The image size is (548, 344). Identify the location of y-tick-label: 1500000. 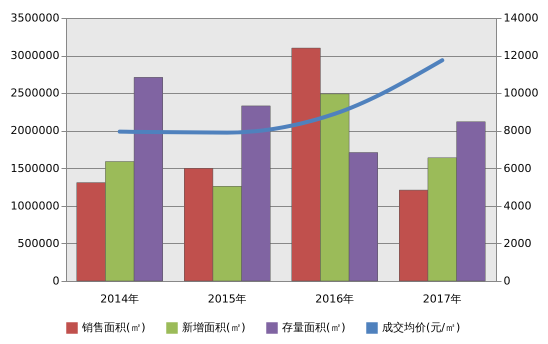
(35, 168).